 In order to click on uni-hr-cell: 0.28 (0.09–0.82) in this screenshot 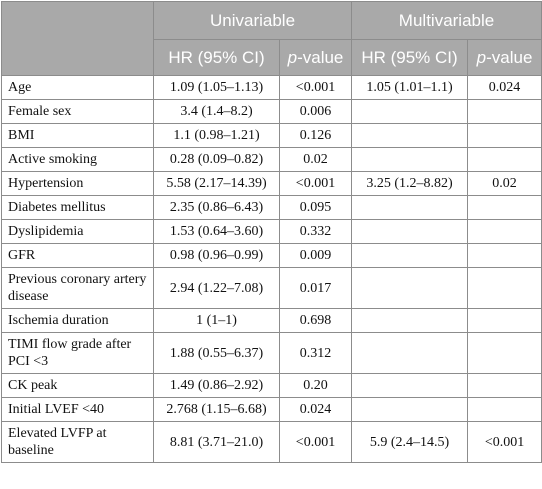, I will do `click(216, 159)`.